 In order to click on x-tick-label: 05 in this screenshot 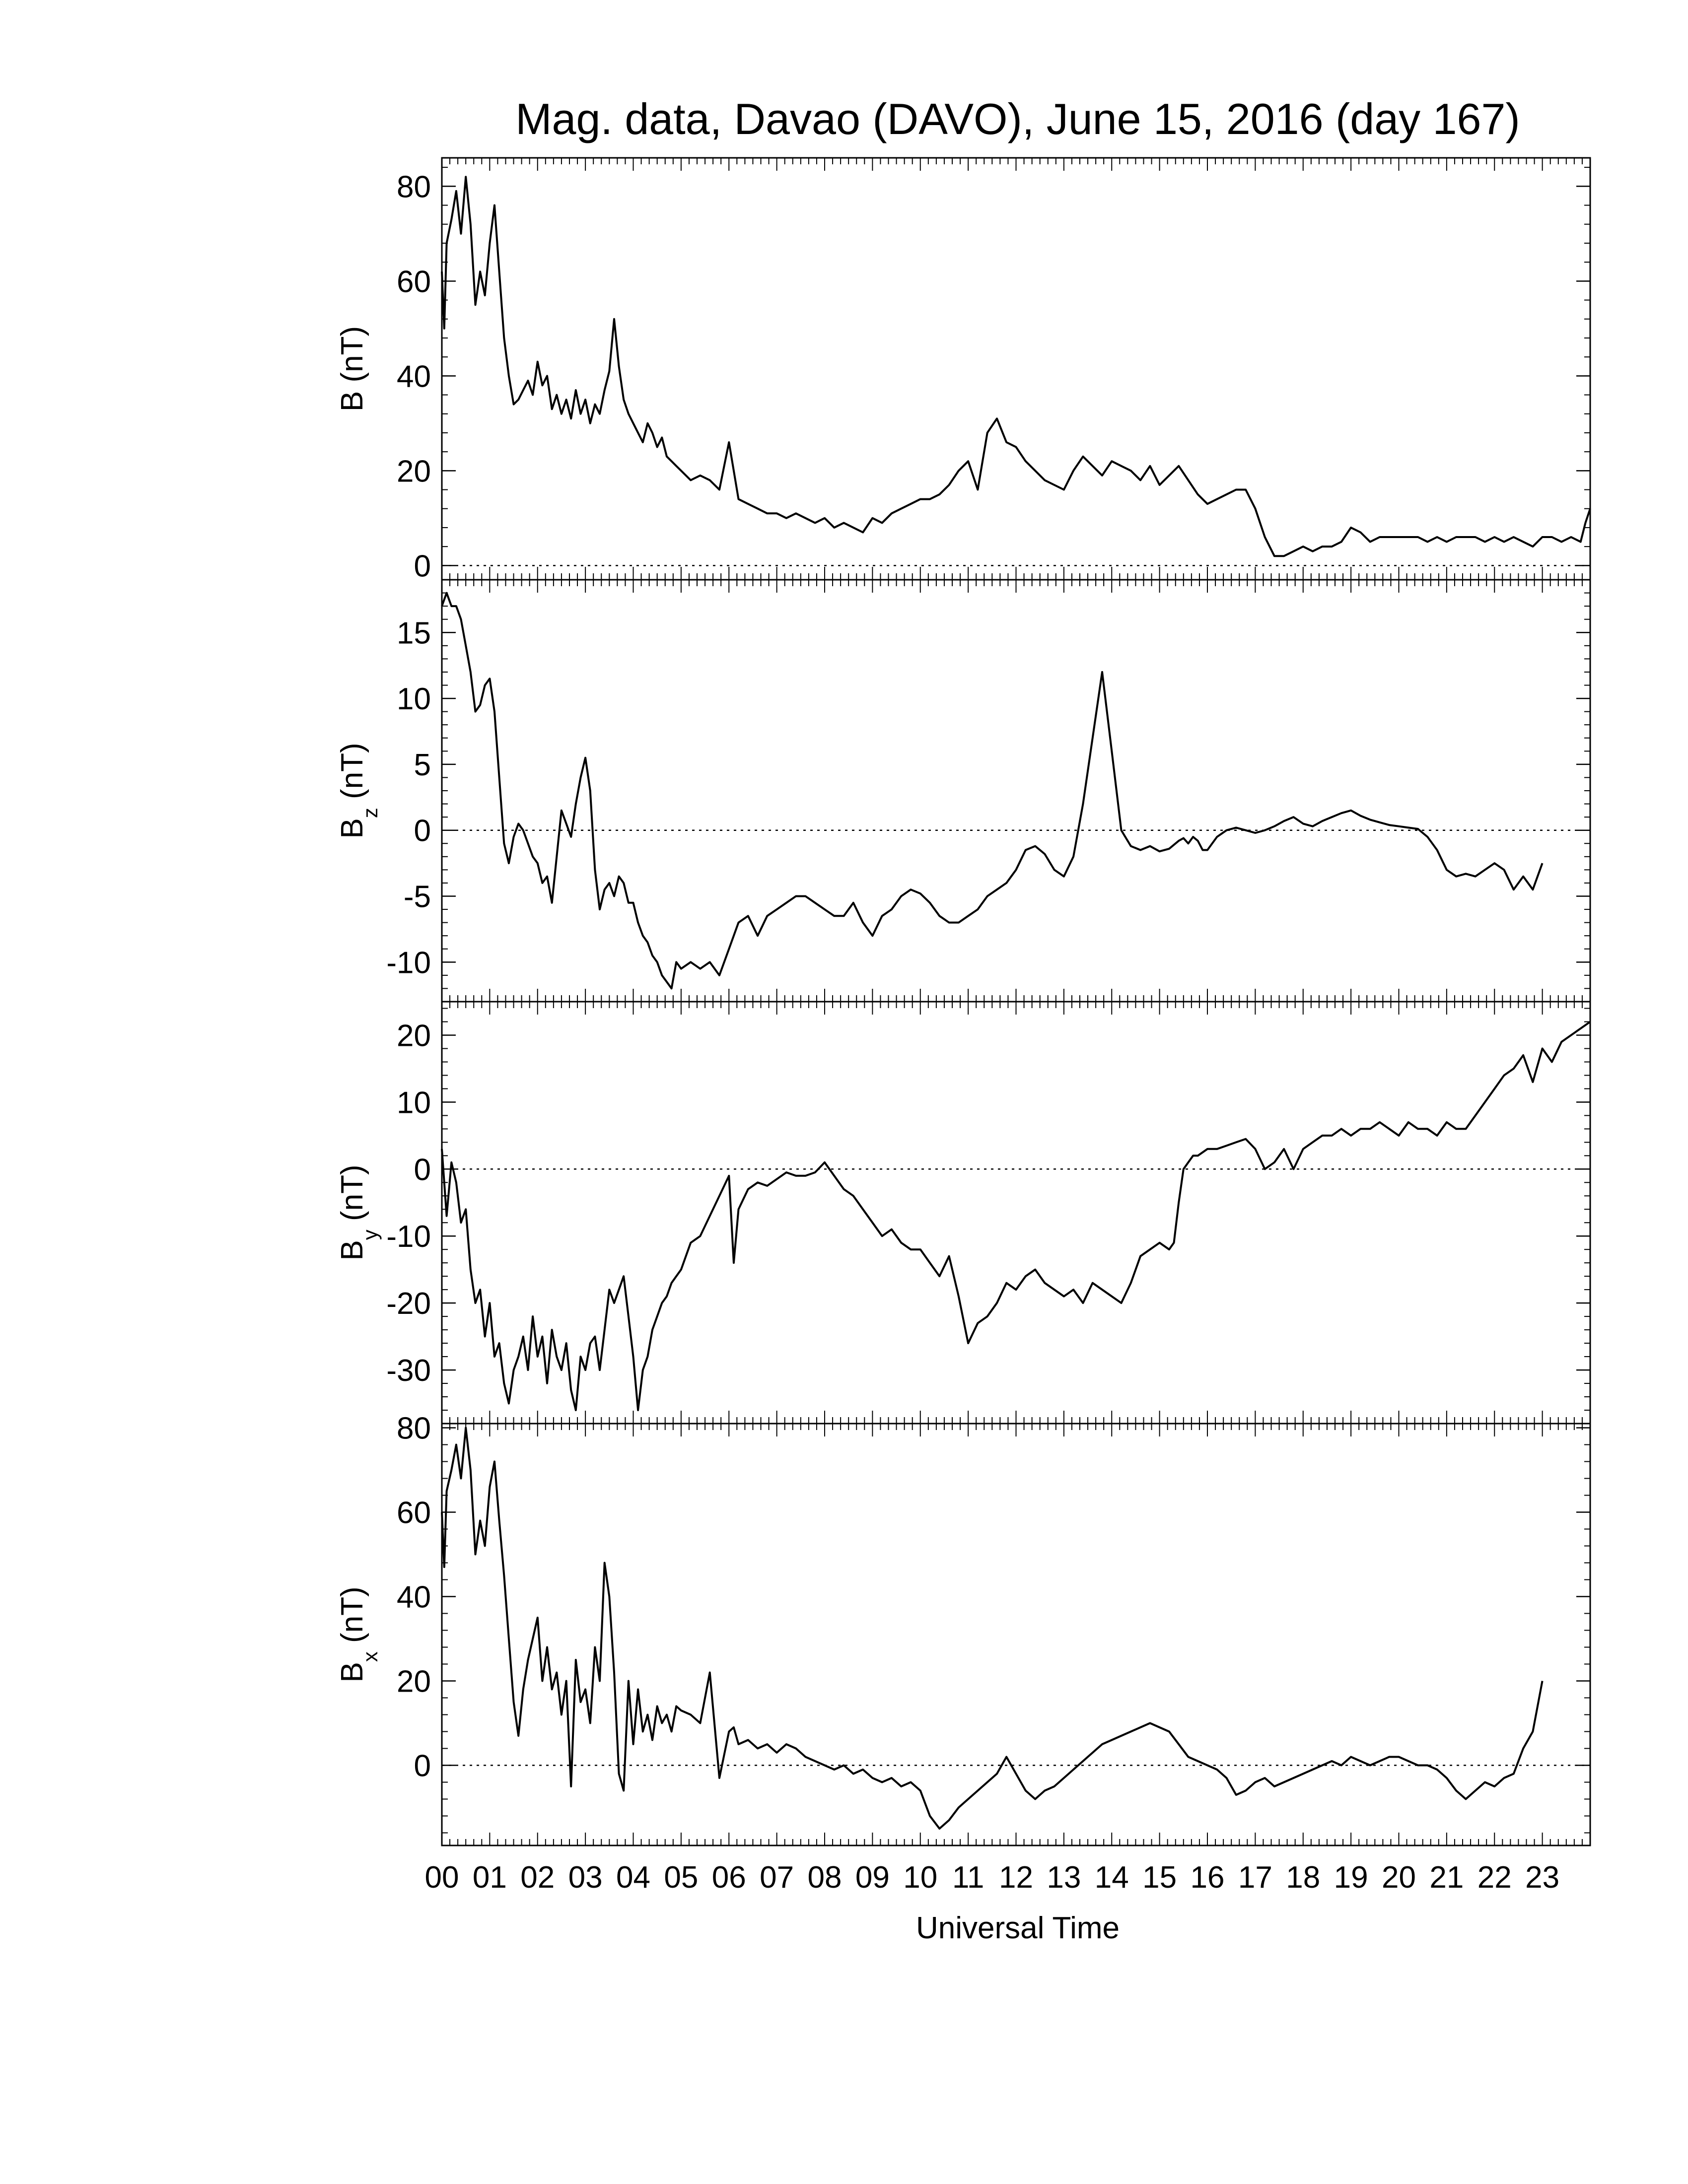, I will do `click(681, 1877)`.